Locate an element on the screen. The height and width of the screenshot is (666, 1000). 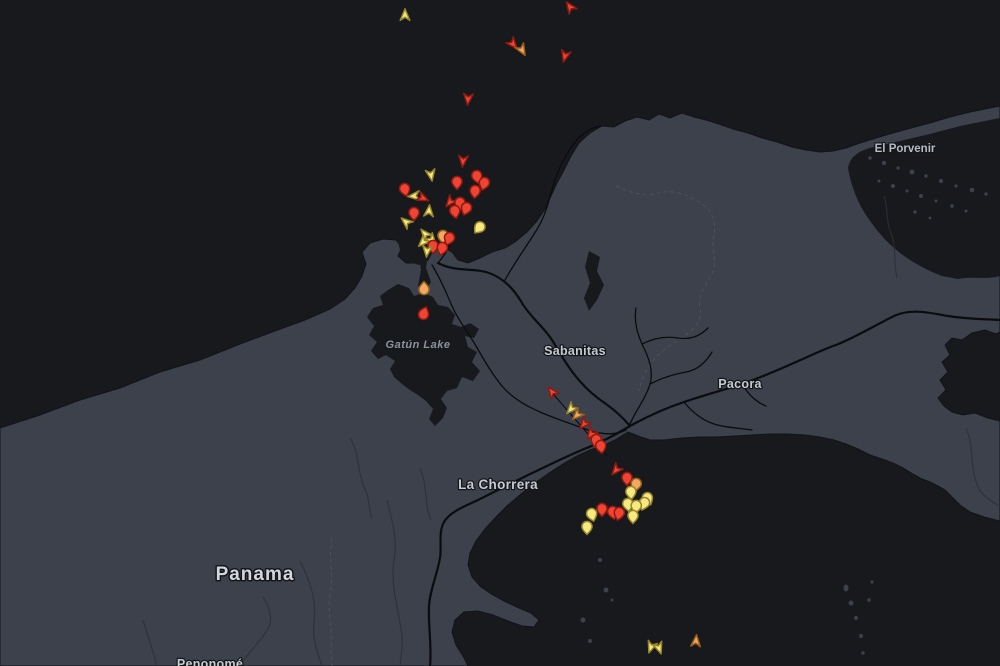
map-label-penonome: Penonomé is located at coordinates (210, 661).